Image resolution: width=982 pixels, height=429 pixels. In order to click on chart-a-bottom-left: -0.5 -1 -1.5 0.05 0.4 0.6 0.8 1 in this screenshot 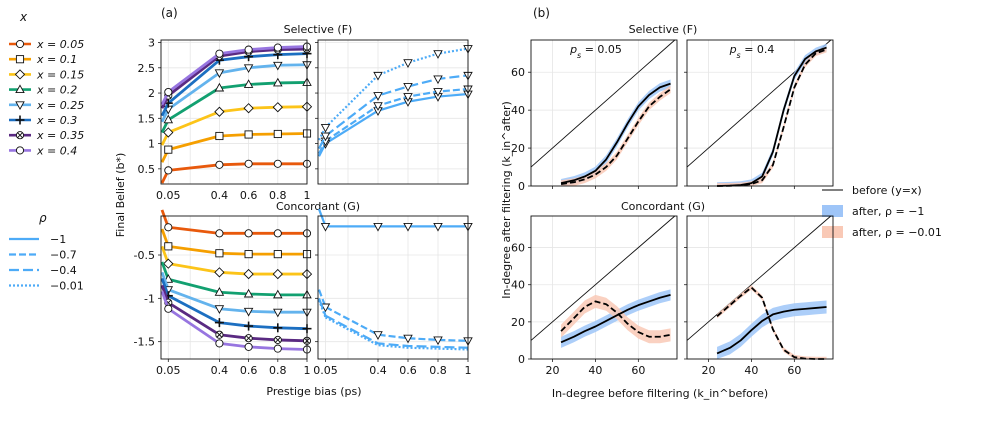, I will do `click(223, 293)`.